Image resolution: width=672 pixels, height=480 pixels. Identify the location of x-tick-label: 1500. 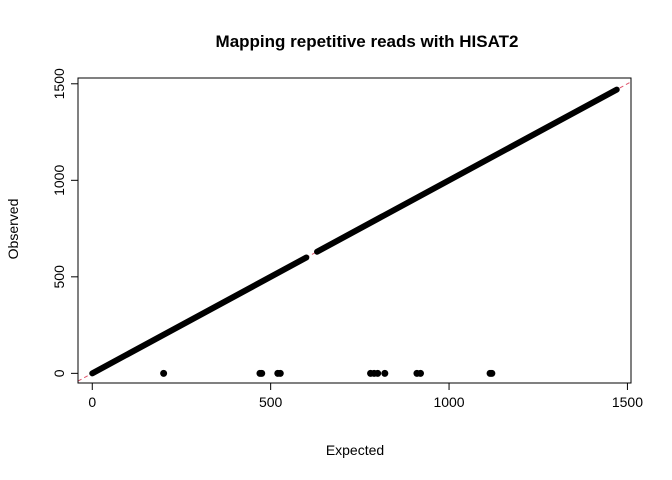
(627, 402).